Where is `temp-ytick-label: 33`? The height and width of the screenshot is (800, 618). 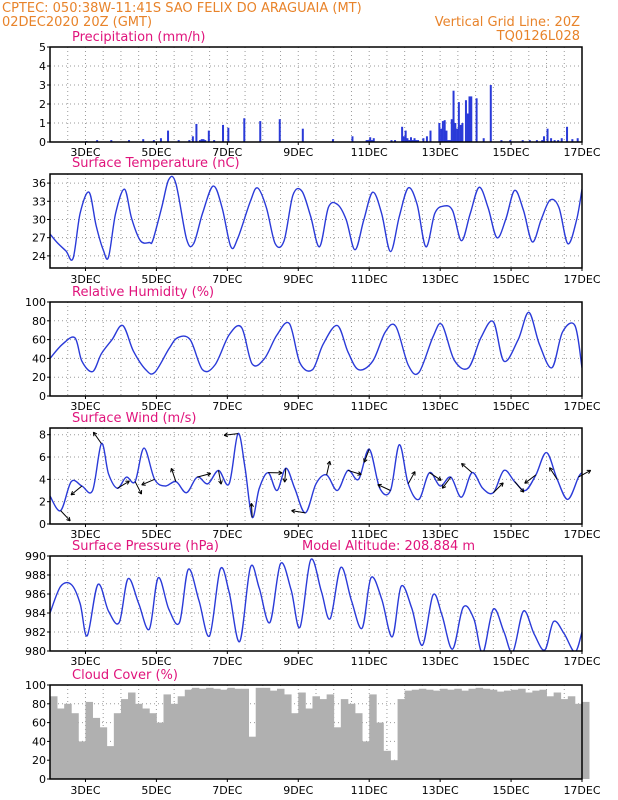 temp-ytick-label: 33 is located at coordinates (39, 201).